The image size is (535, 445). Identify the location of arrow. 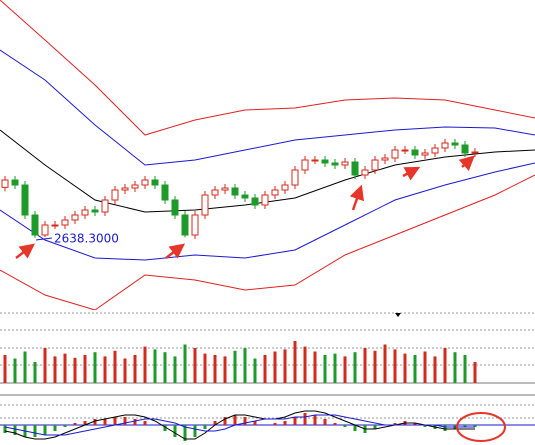
(356, 197).